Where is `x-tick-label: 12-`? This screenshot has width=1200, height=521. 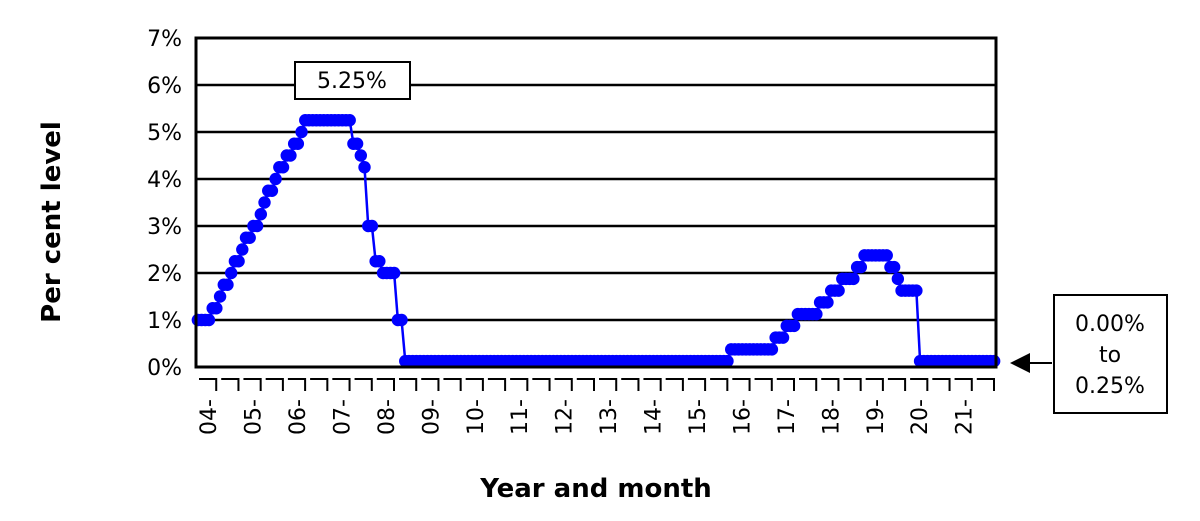 x-tick-label: 12- is located at coordinates (565, 417).